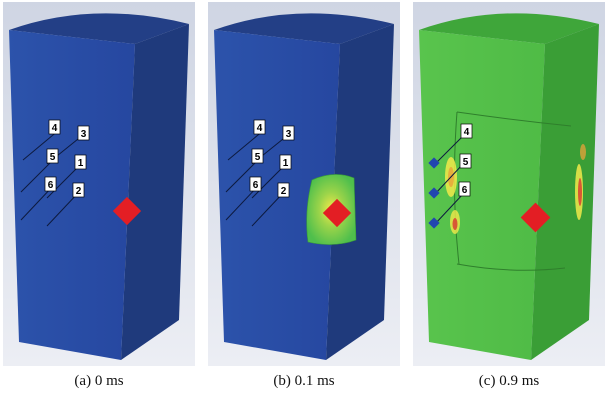  I want to click on impact-marker, so click(535, 217).